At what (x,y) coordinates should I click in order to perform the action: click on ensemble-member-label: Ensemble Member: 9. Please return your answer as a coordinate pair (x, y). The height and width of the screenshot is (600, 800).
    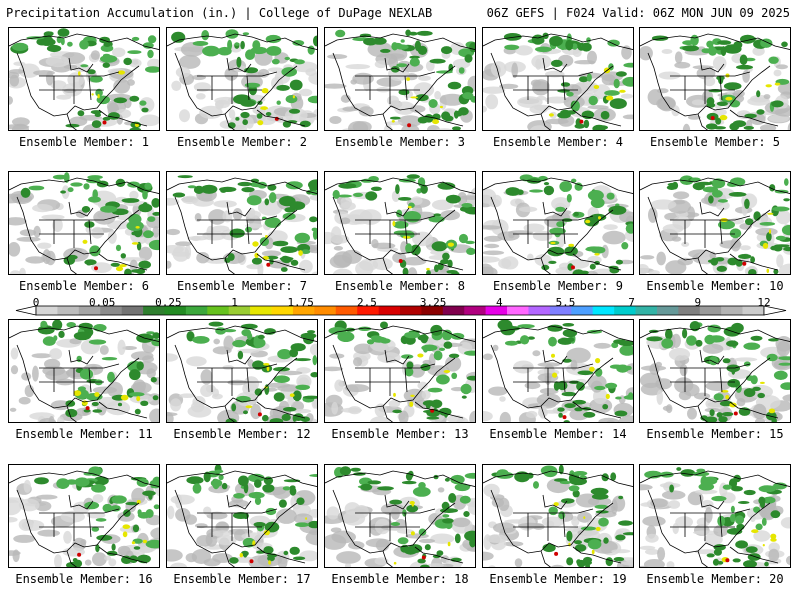
    Looking at the image, I should click on (558, 286).